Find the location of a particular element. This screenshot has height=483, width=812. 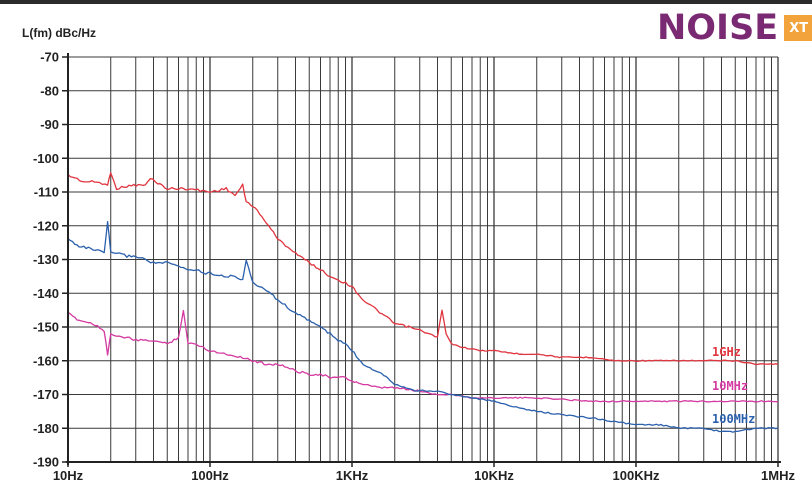

y-tick-label: -90 is located at coordinates (49, 124).